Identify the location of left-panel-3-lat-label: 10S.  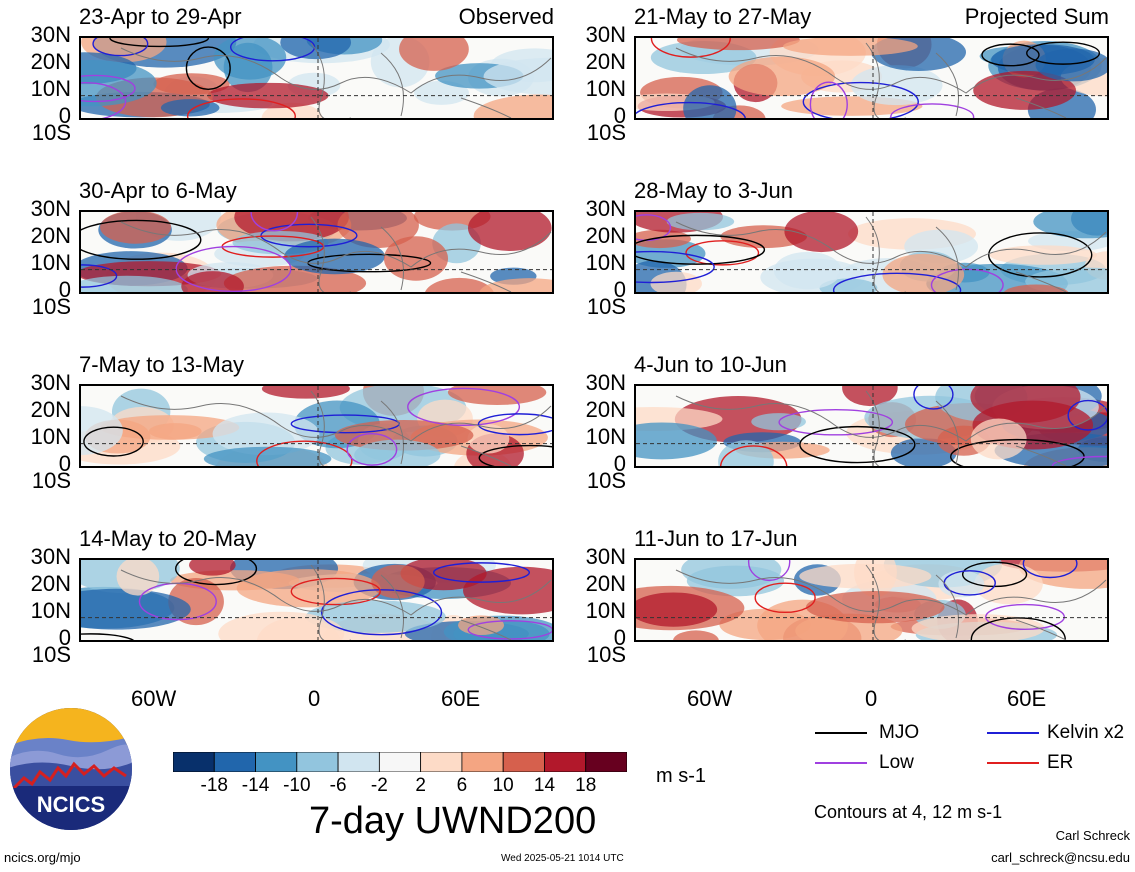
(51, 480).